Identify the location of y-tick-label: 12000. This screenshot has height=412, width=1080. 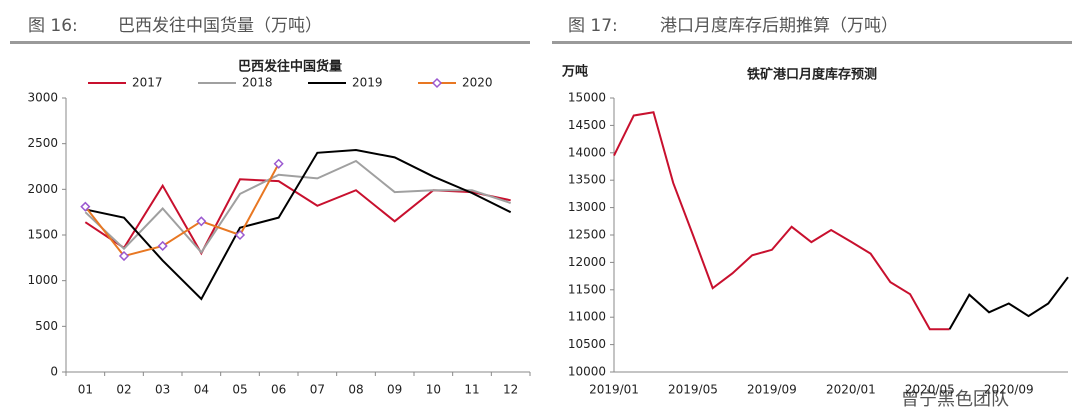
(587, 262).